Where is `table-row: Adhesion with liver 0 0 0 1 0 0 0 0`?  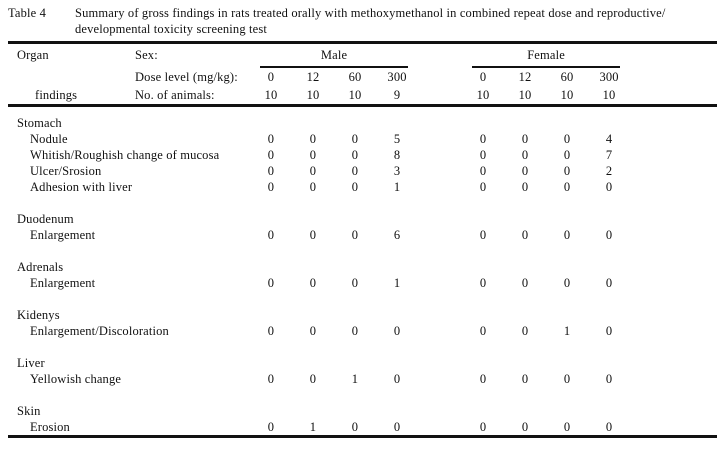
table-row: Adhesion with liver 0 0 0 1 0 0 0 0 is located at coordinates (362, 187).